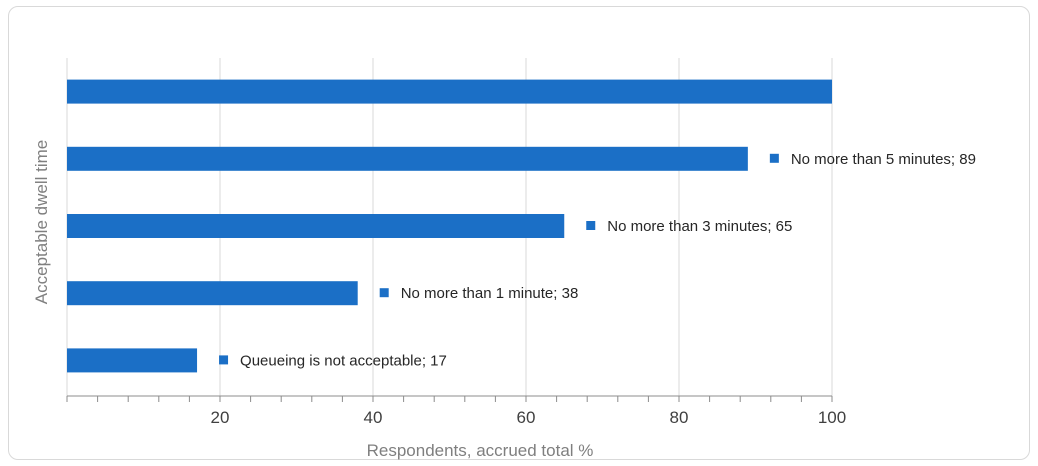  I want to click on y-axis-title: Acceptable dwell time, so click(41, 222).